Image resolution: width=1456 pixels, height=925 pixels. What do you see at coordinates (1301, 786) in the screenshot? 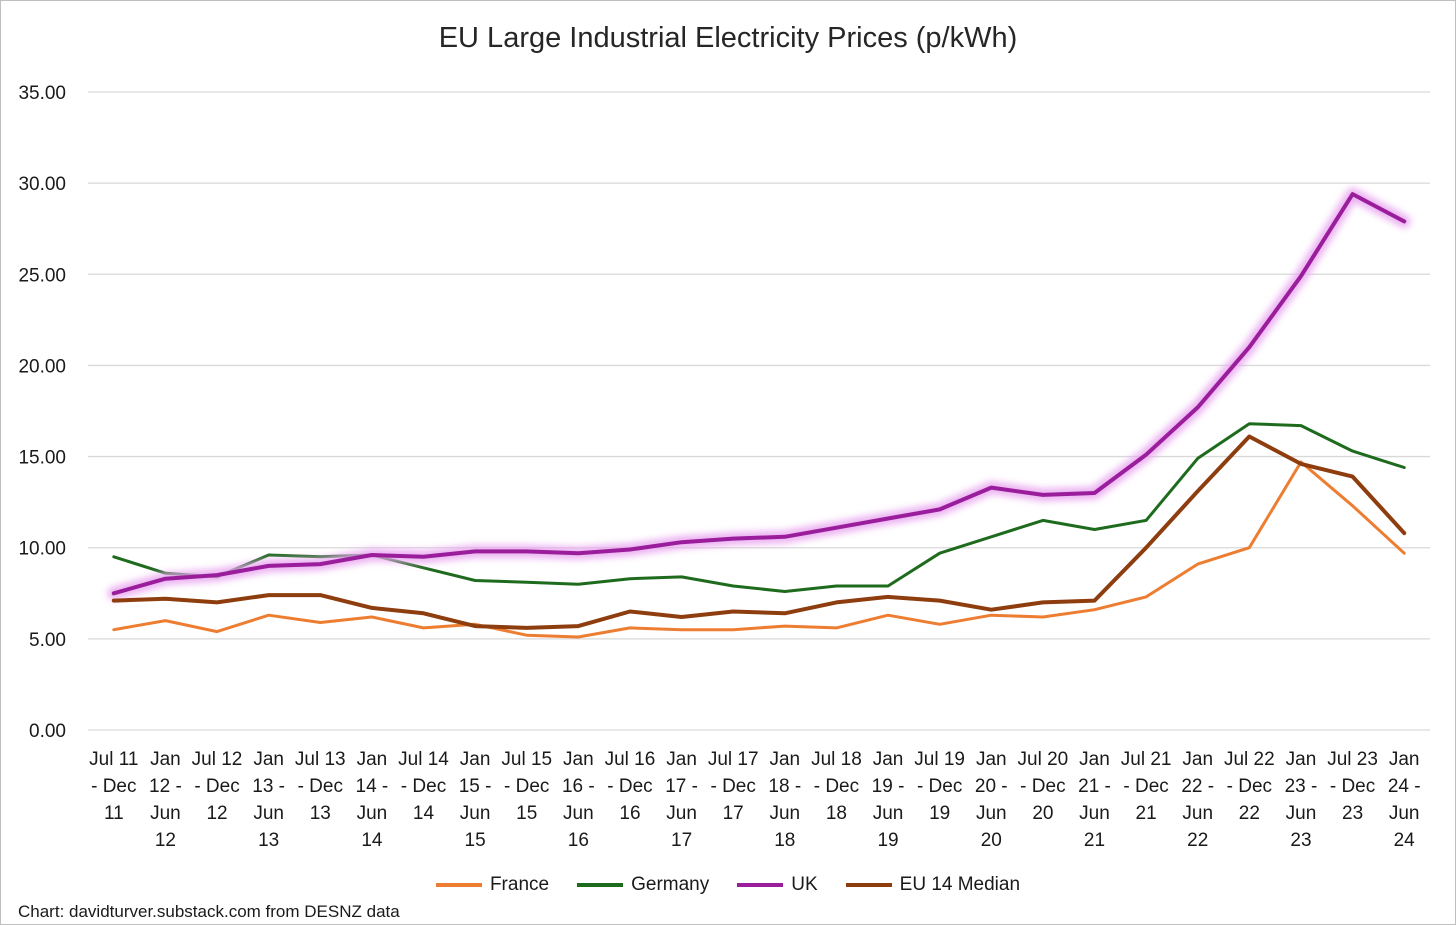
I see `x-tick-label-line: 23 -` at bounding box center [1301, 786].